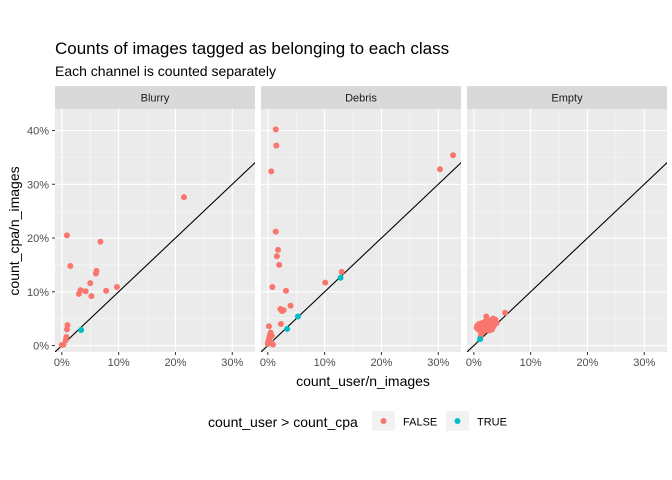 This screenshot has height=480, width=672. What do you see at coordinates (420, 423) in the screenshot?
I see `legend-label: FALSE` at bounding box center [420, 423].